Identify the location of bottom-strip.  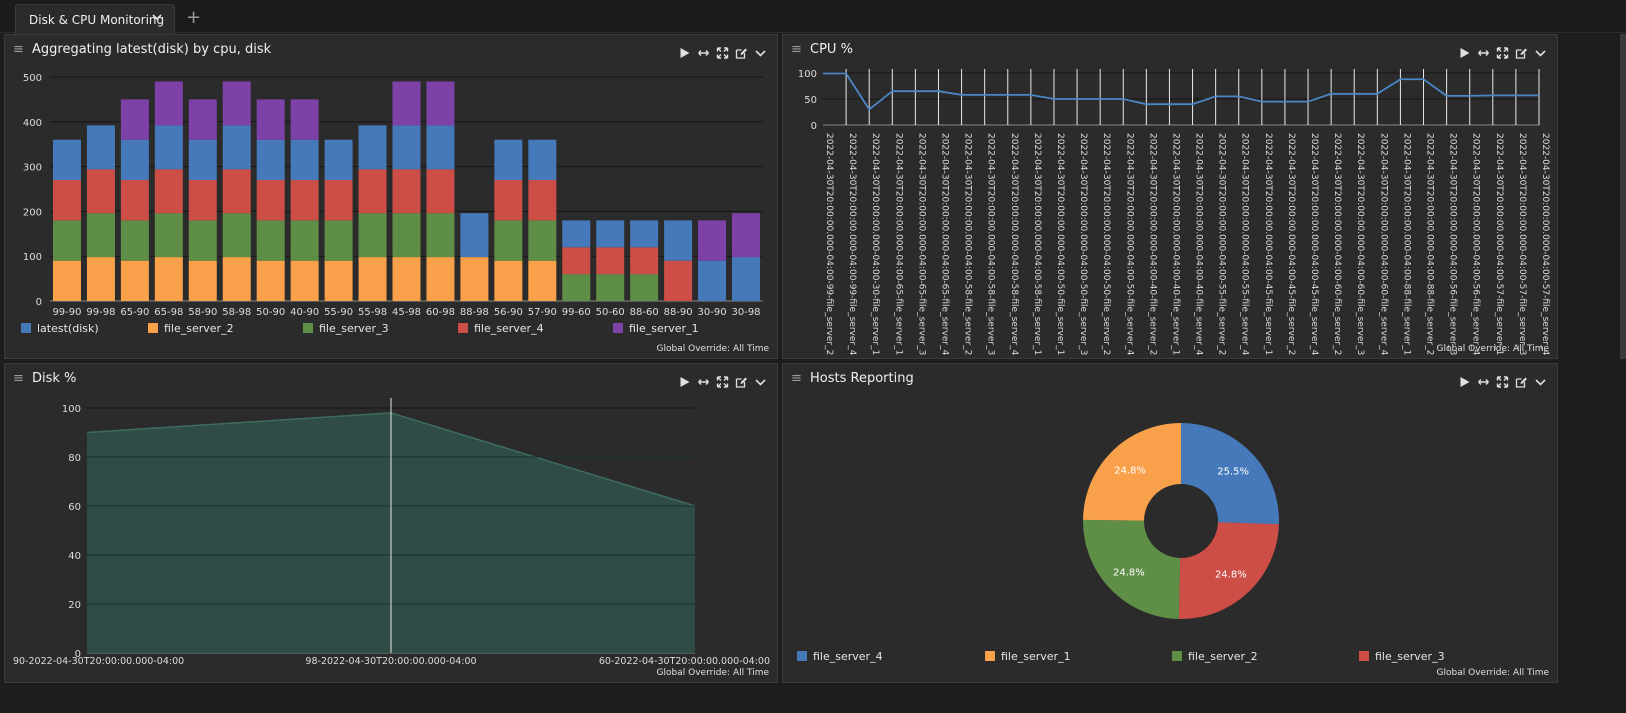
(813, 700).